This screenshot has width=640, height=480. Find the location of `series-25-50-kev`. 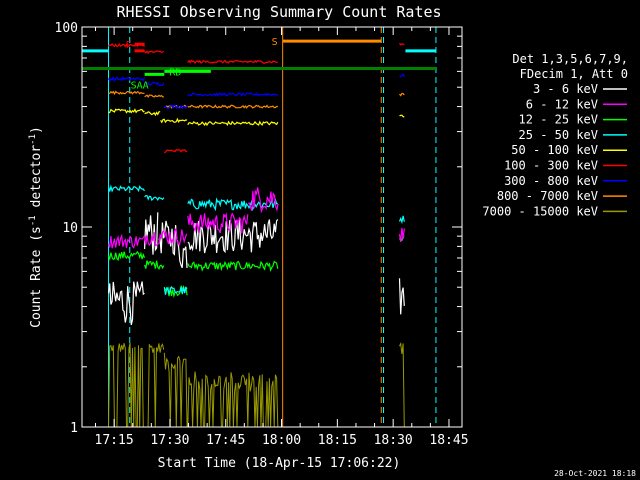

series-25-50-kev is located at coordinates (256, 239).